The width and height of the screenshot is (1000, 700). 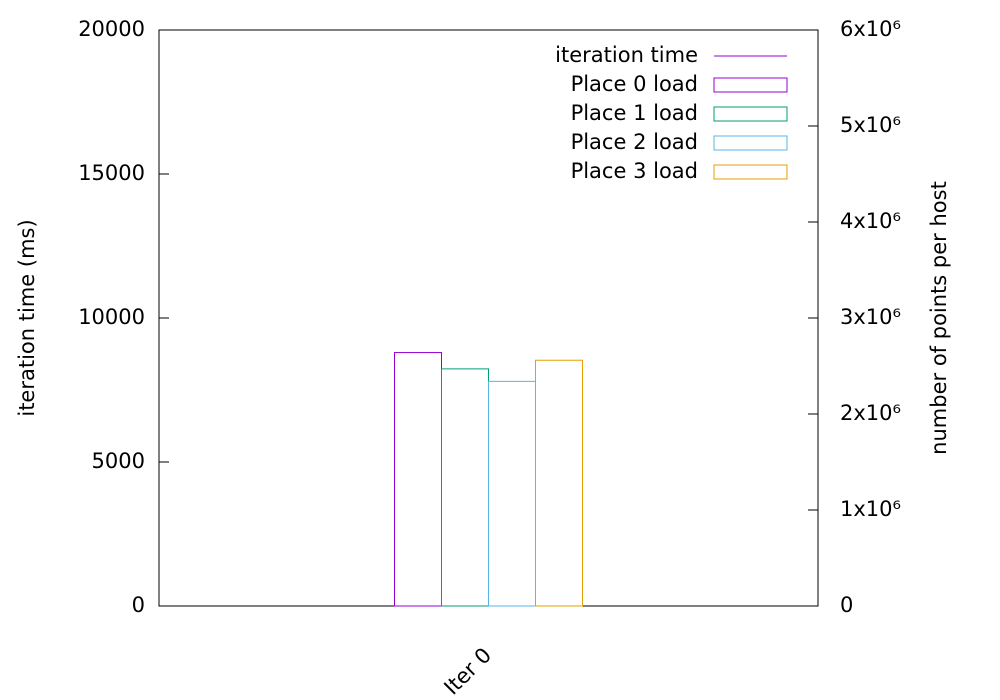 I want to click on legend-label: Place 0 load, so click(x=634, y=84).